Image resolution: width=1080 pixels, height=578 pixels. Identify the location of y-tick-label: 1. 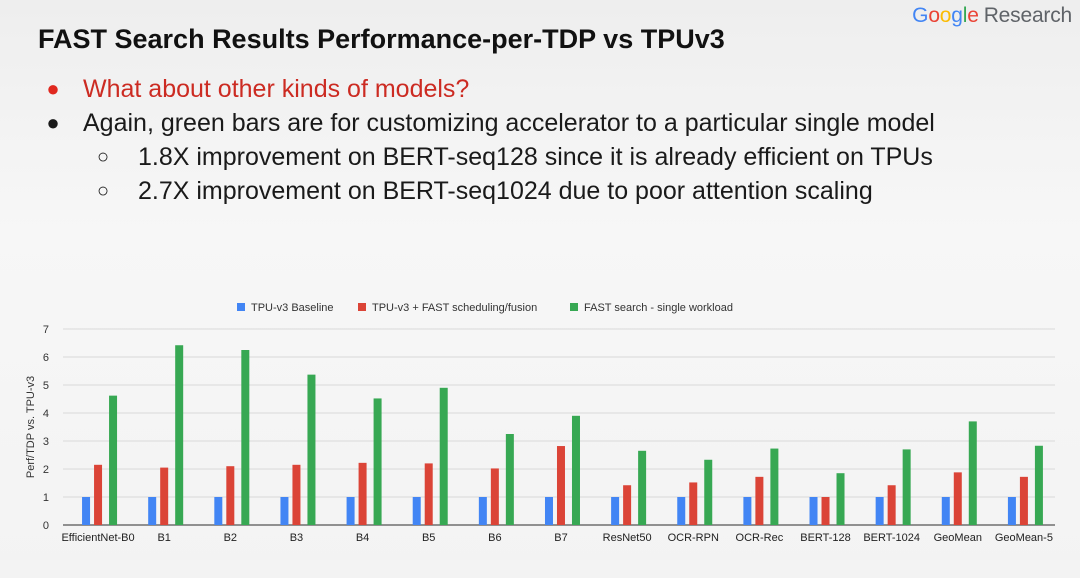
(46, 498).